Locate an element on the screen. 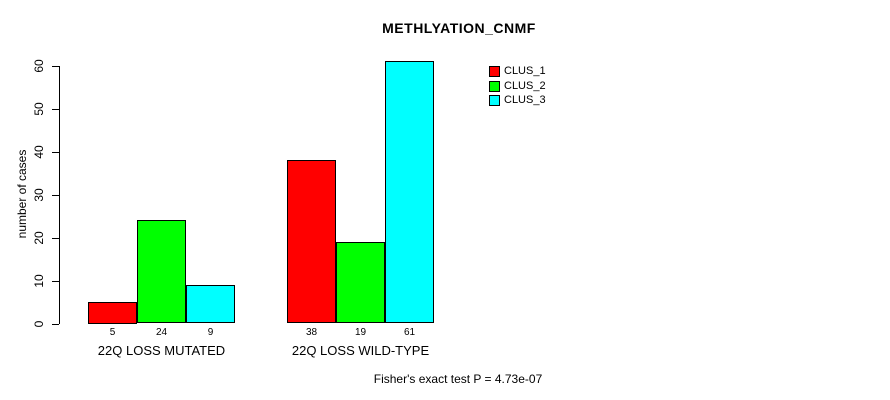 This screenshot has width=890, height=400. bar-value-label: 61 is located at coordinates (409, 332).